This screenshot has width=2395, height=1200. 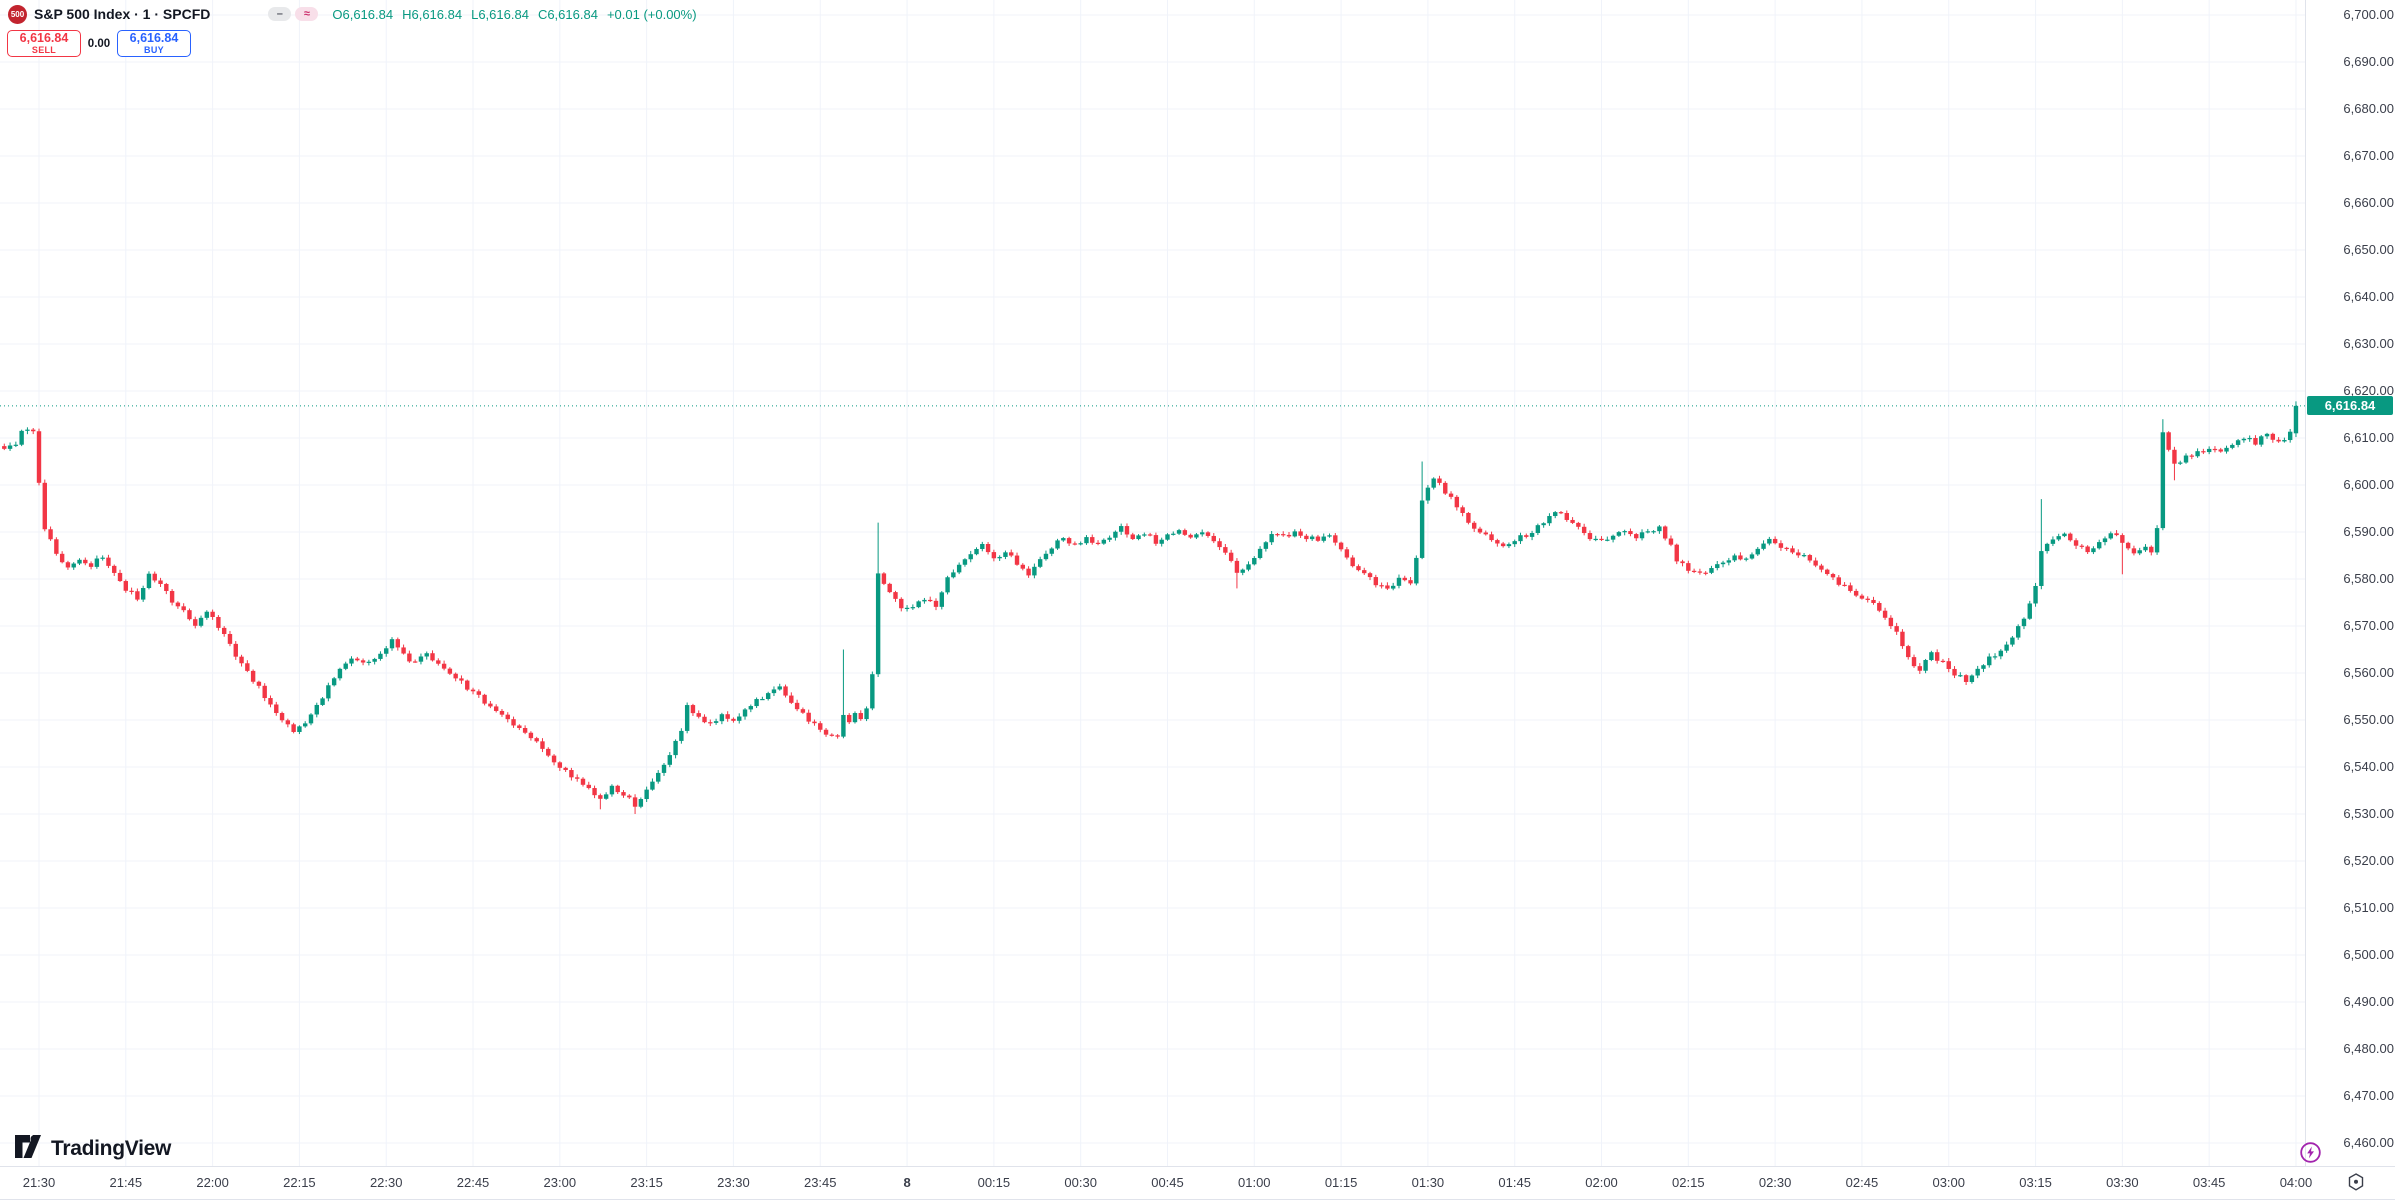 What do you see at coordinates (2368, 155) in the screenshot?
I see `price-axis-label: 6,670.00` at bounding box center [2368, 155].